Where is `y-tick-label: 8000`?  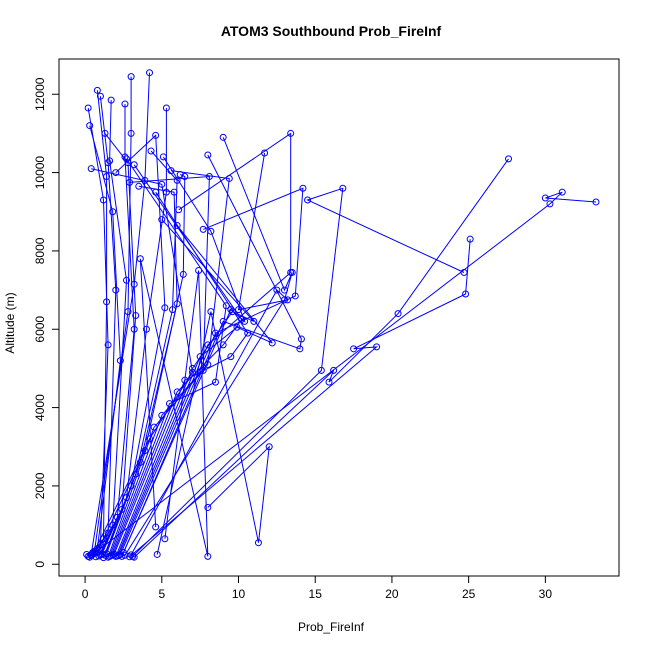 y-tick-label: 8000 is located at coordinates (40, 250).